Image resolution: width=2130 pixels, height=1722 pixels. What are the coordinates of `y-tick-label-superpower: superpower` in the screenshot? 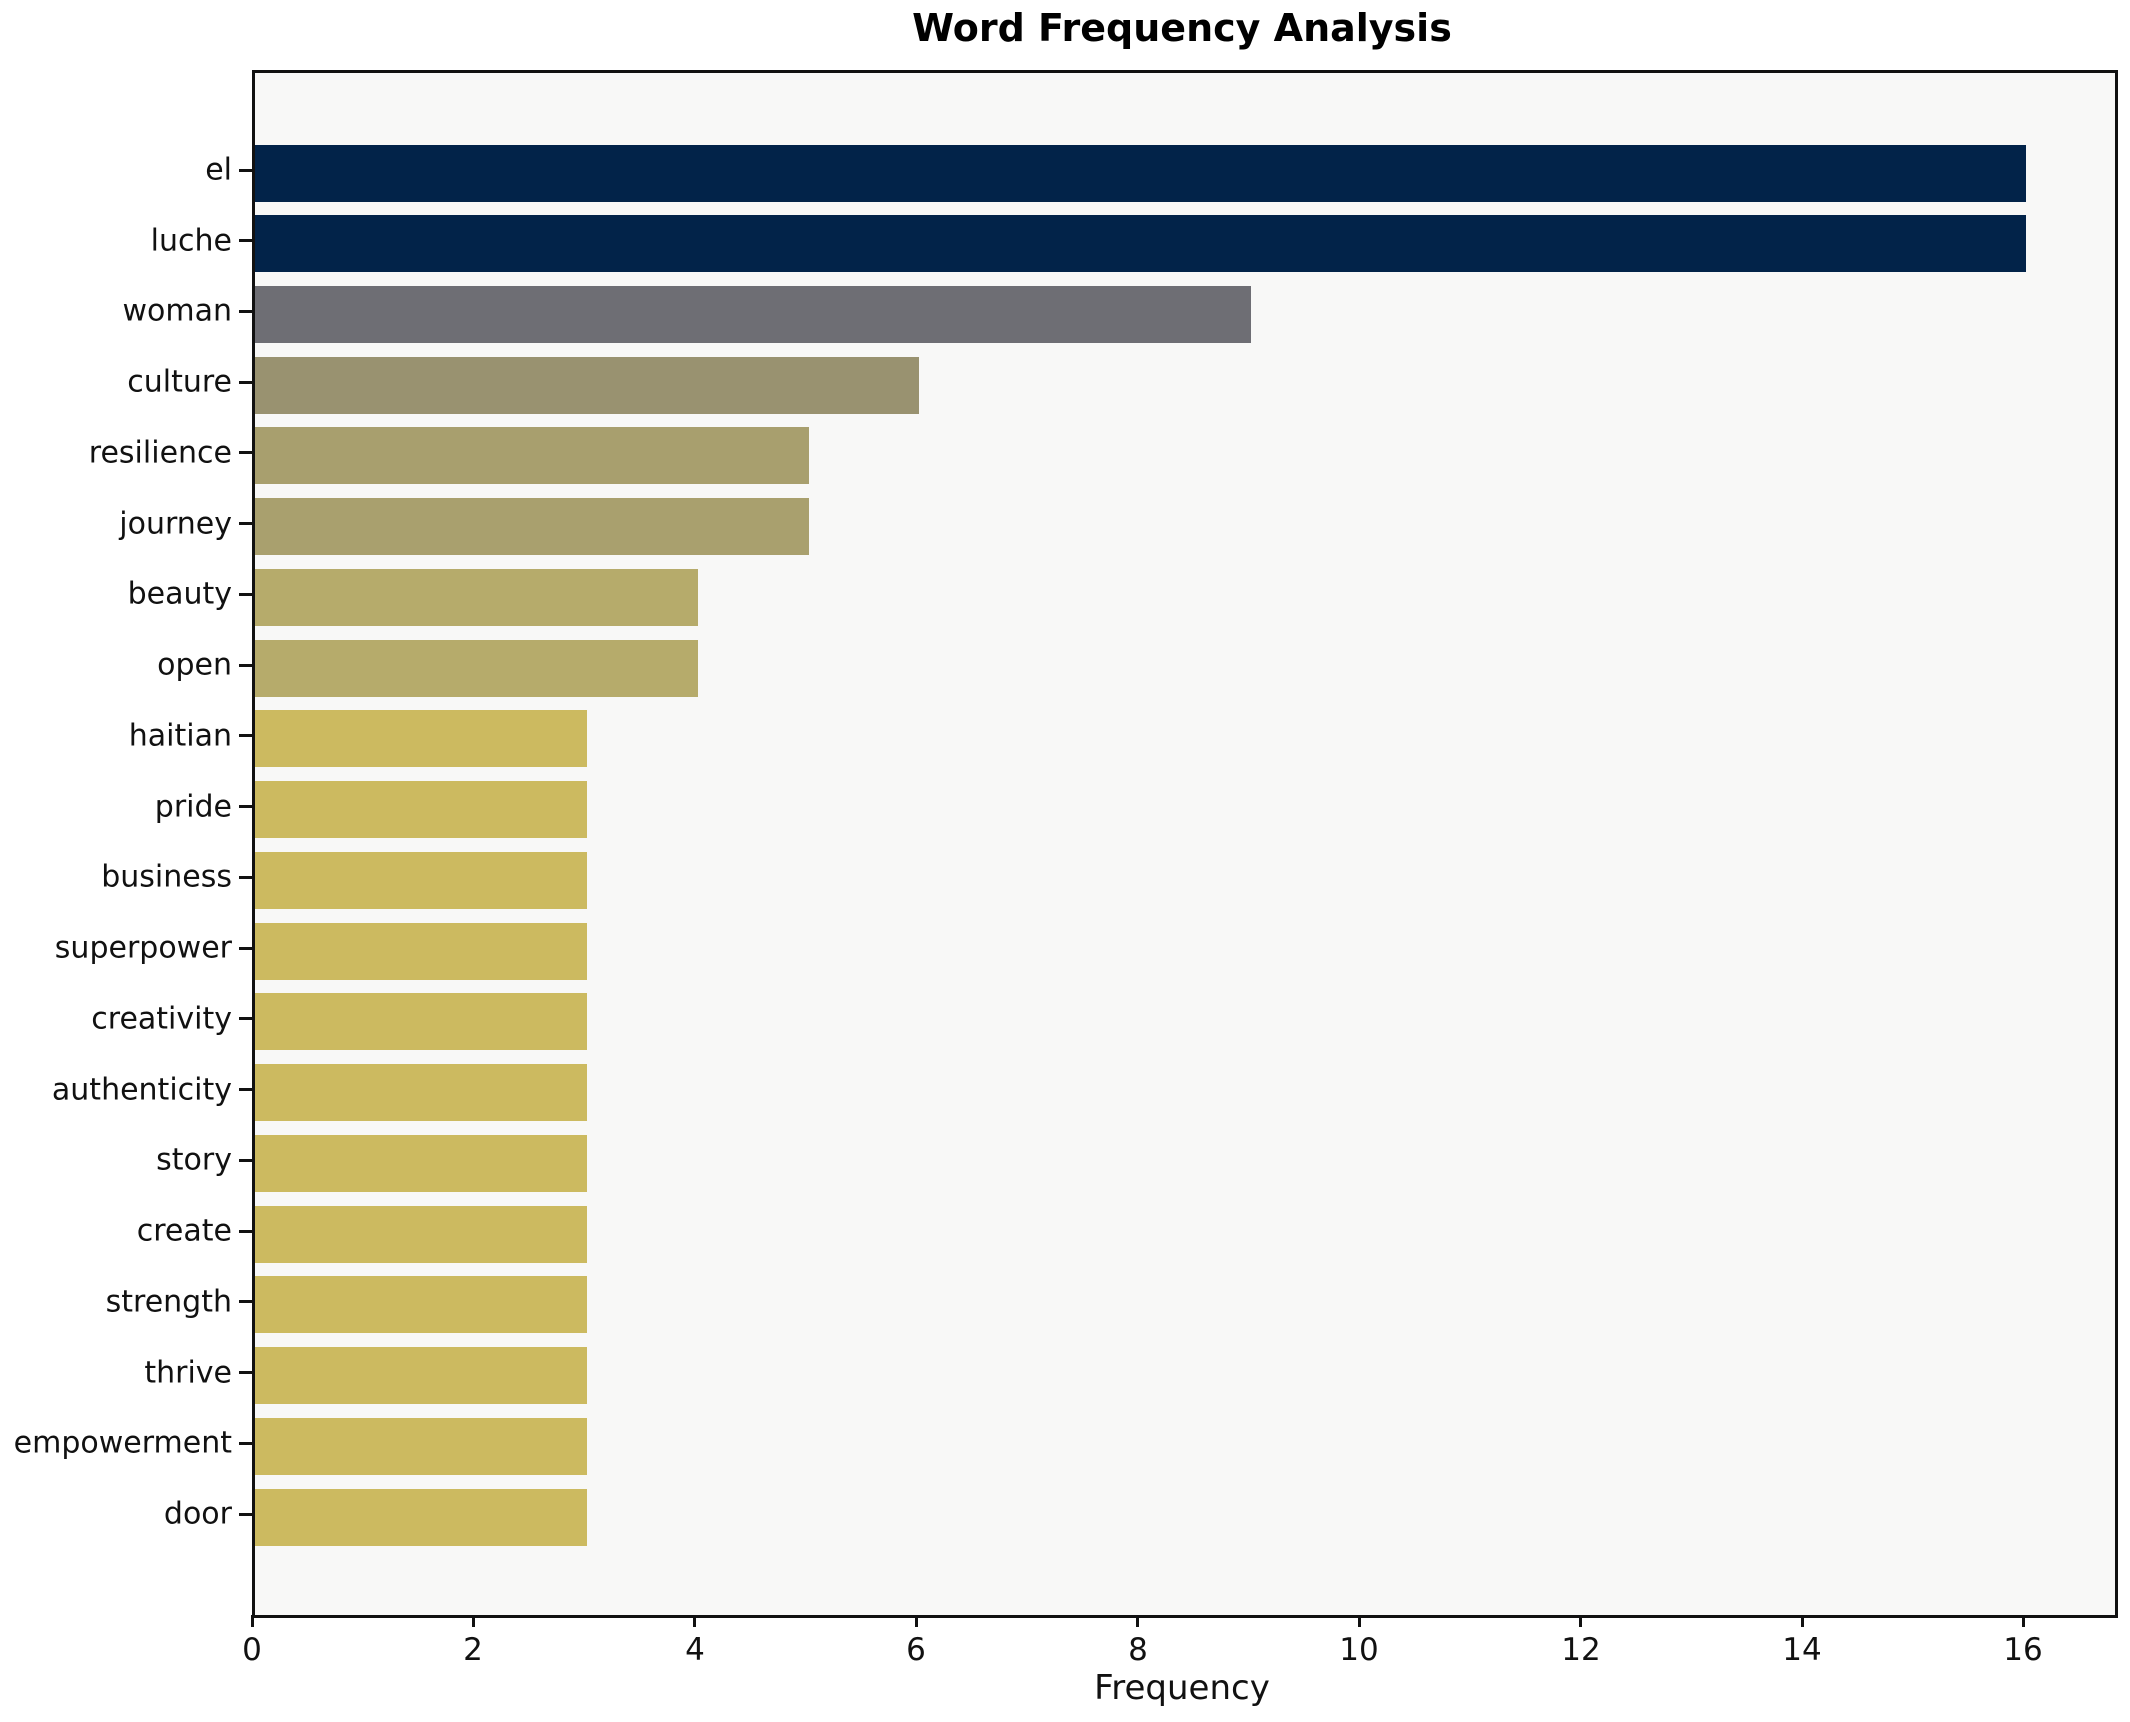 It's located at (143, 948).